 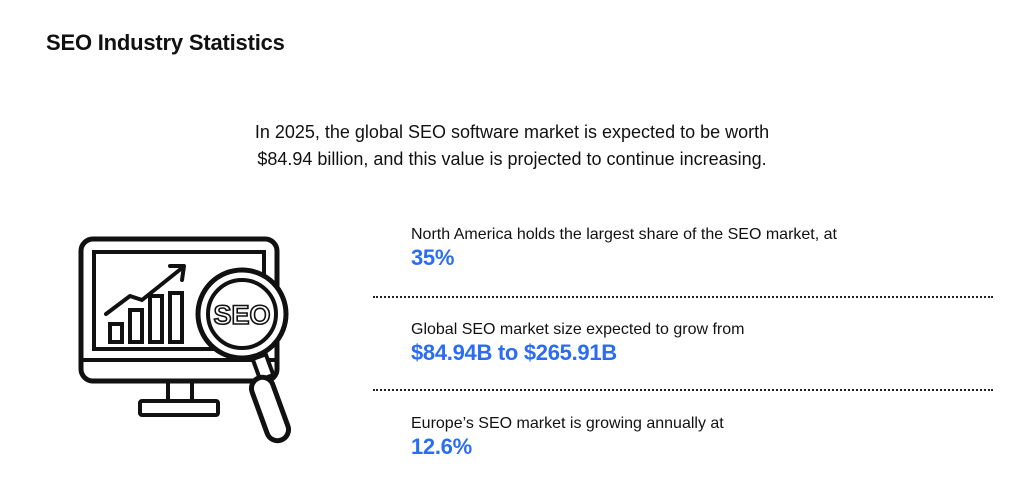 I want to click on stat-value: 12.6%, so click(x=441, y=446).